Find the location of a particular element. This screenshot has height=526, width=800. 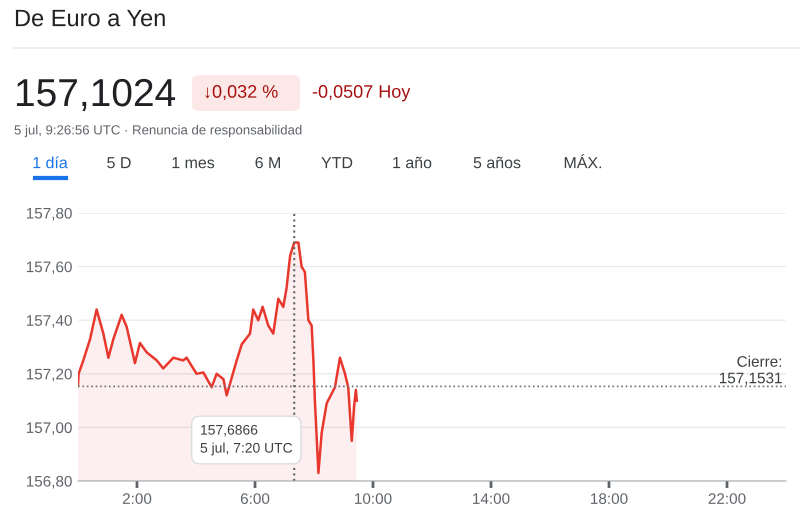

annotation: 157,6866 5 jul, 7:20 UTC is located at coordinates (246, 440).